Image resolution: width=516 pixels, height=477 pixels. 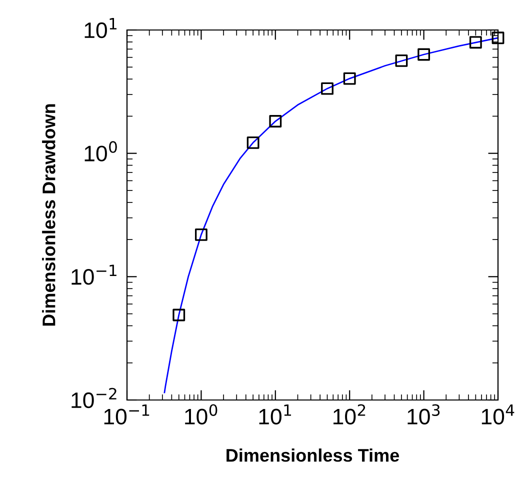 What do you see at coordinates (100, 28) in the screenshot?
I see `y-tick-label: 10$^{1}$` at bounding box center [100, 28].